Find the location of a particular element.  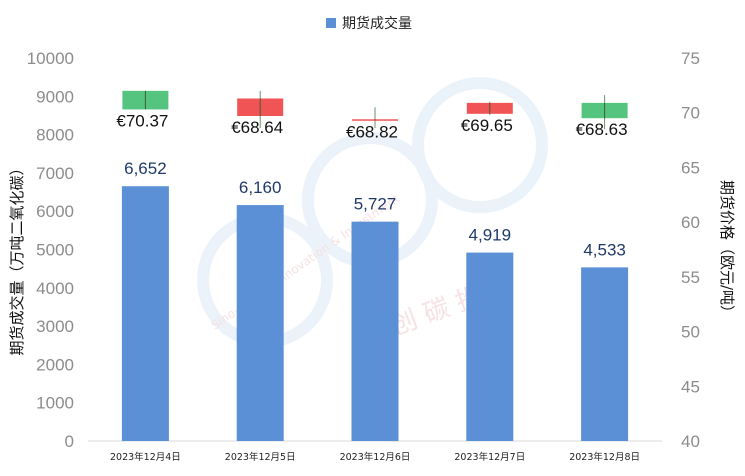

y-left-tick-label: 4000 is located at coordinates (55, 288).